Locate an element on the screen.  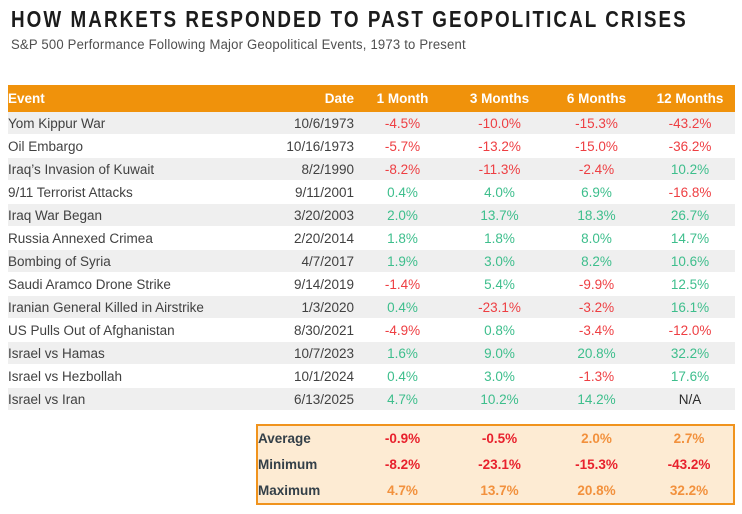
summary-value-cell: 4.7% is located at coordinates (402, 490).